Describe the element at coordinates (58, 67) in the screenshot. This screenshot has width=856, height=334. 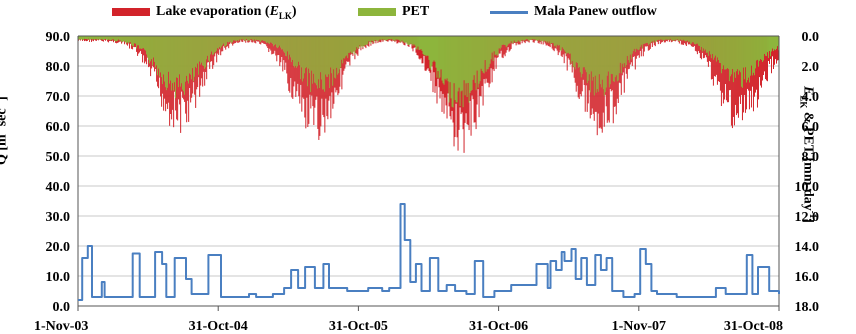
I see `y-left-tick-label: 80.0` at that location.